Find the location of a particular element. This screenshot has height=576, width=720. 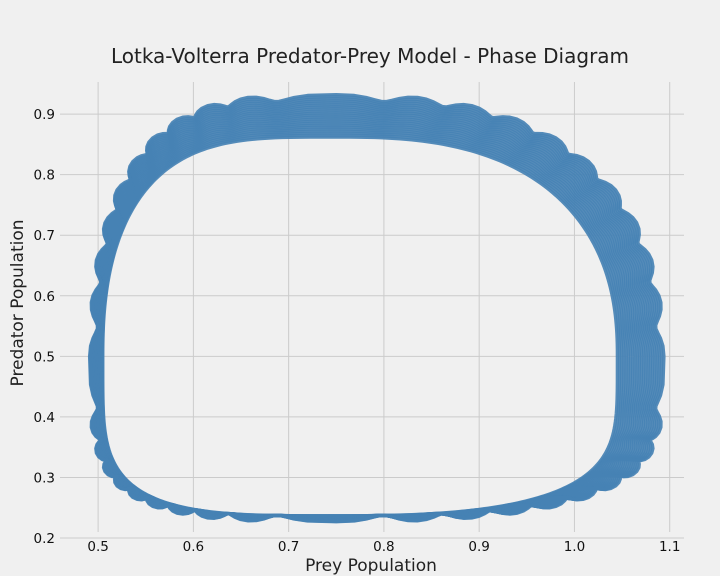

y-axis-label: Predator Population is located at coordinates (18, 302).